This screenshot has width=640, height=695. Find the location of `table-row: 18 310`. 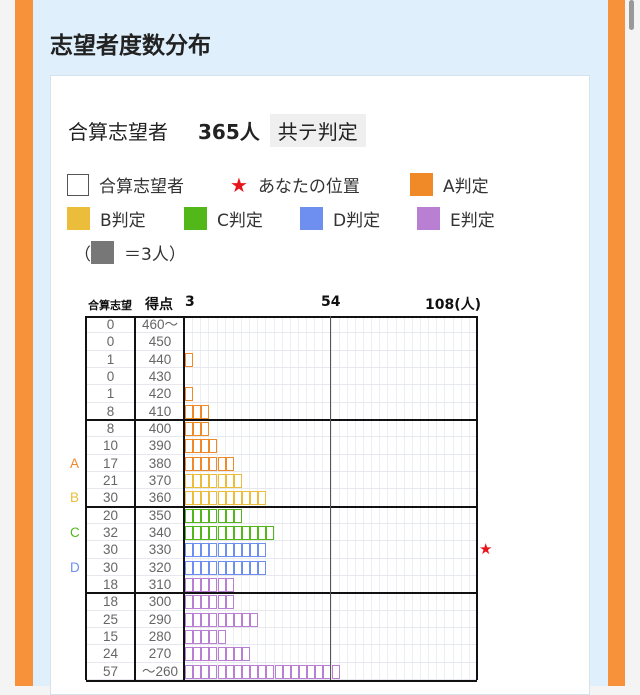

table-row: 18 310 is located at coordinates (281, 585).